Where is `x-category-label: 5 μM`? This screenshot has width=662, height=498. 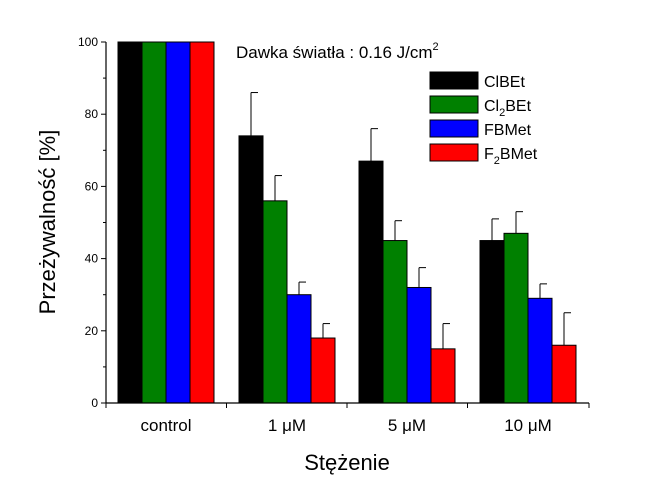
x-category-label: 5 μM is located at coordinates (407, 425).